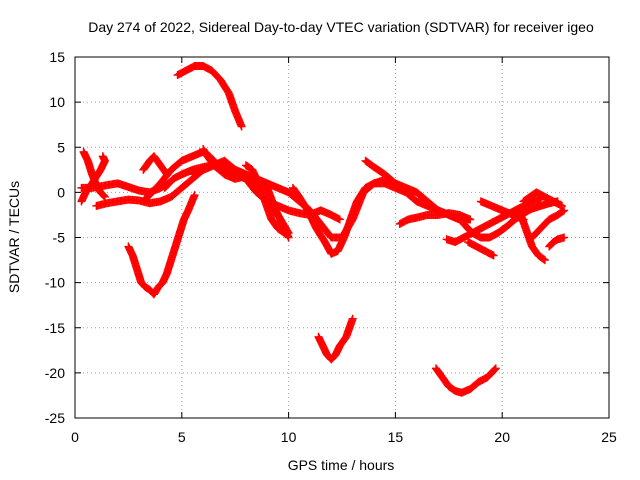  What do you see at coordinates (502, 437) in the screenshot?
I see `x-tick-label: 20` at bounding box center [502, 437].